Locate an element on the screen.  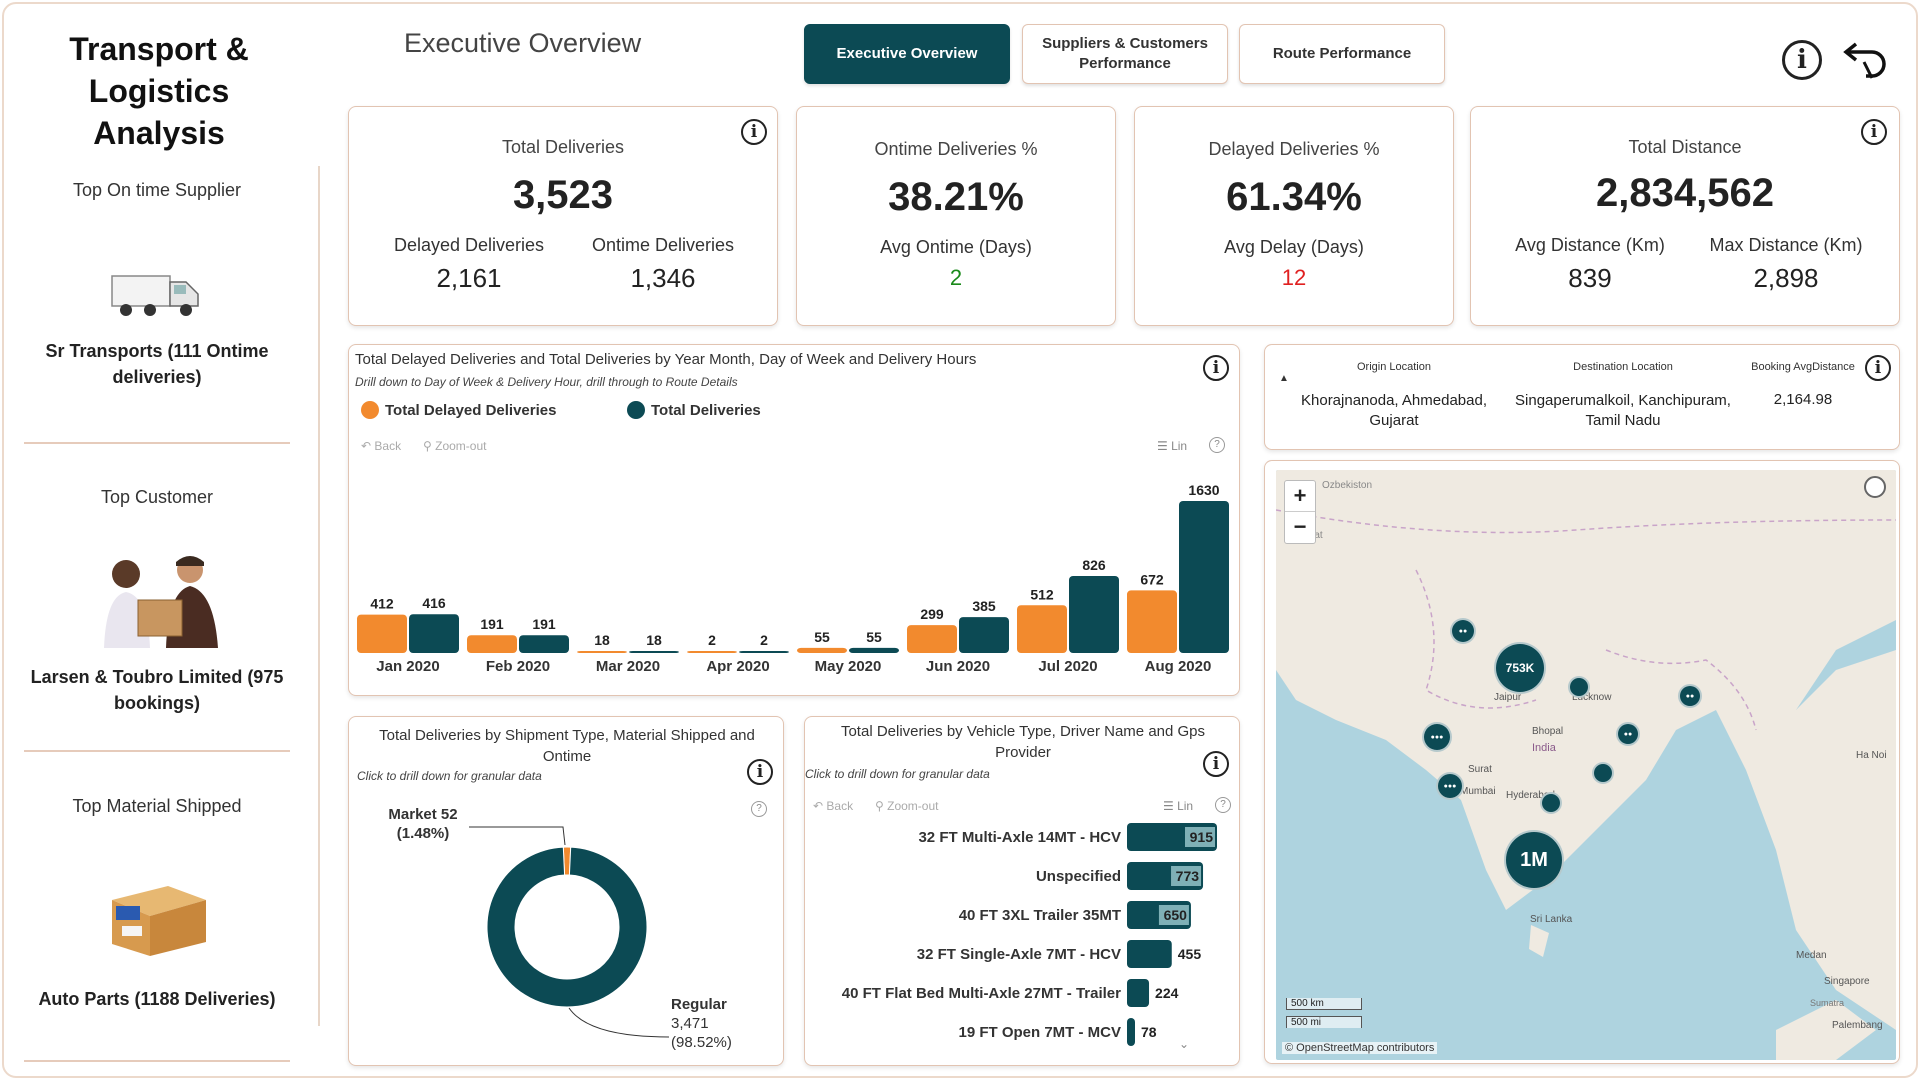
map-scale-km: 500 km is located at coordinates (1324, 1004).